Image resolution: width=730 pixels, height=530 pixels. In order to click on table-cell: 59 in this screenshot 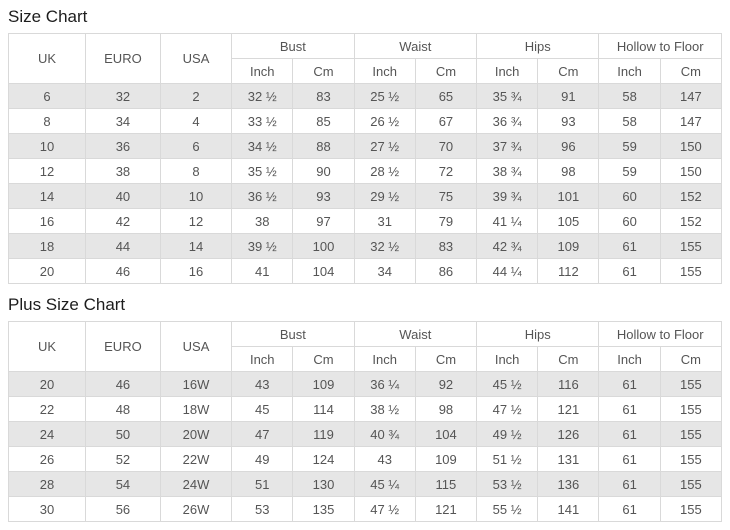, I will do `click(629, 146)`.